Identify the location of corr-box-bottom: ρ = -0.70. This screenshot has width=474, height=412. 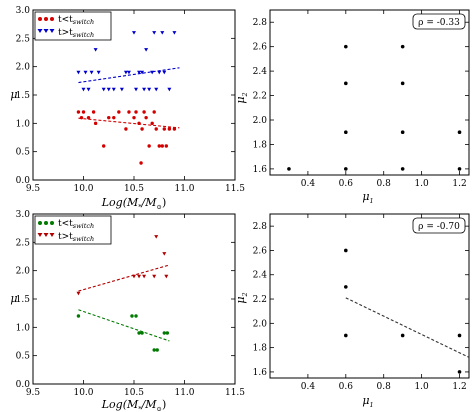
(439, 225).